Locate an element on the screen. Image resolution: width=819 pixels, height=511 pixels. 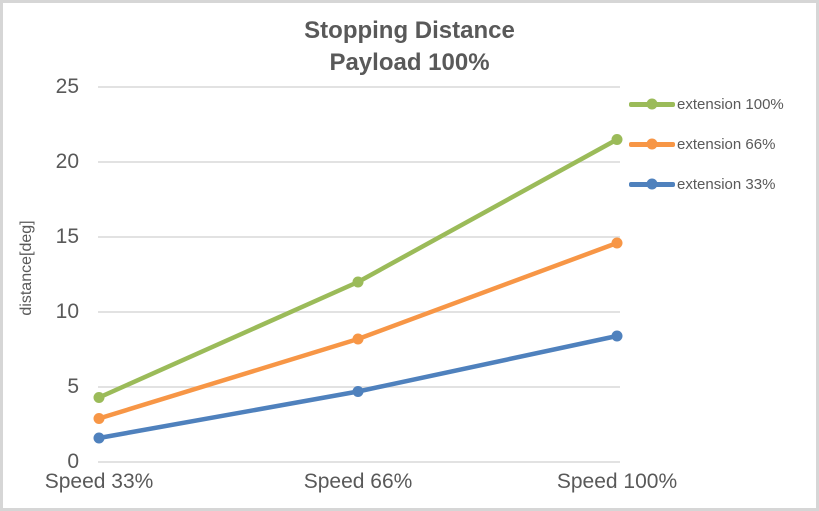
legend-item: extension 66% is located at coordinates (702, 144).